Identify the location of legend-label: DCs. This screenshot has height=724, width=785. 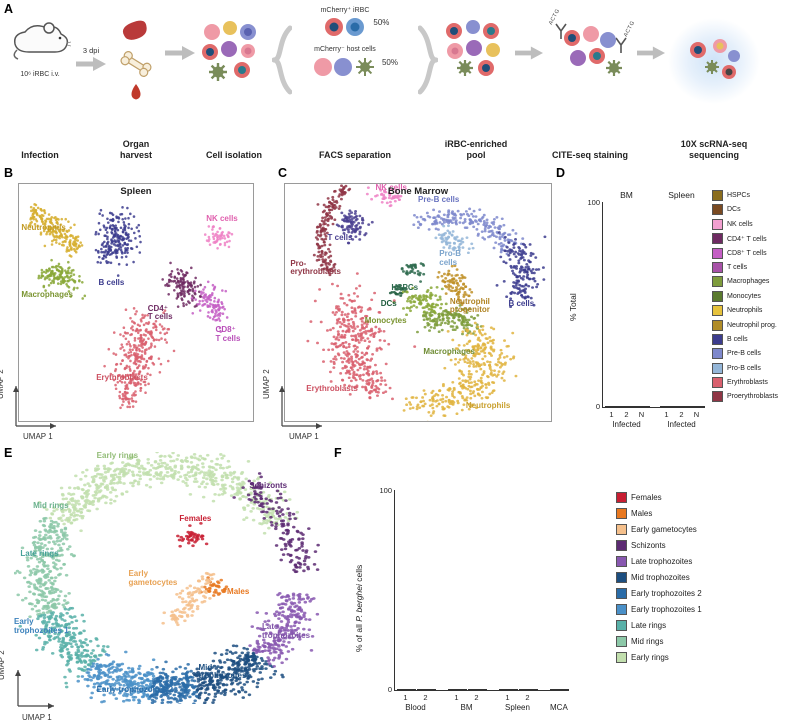
(734, 210).